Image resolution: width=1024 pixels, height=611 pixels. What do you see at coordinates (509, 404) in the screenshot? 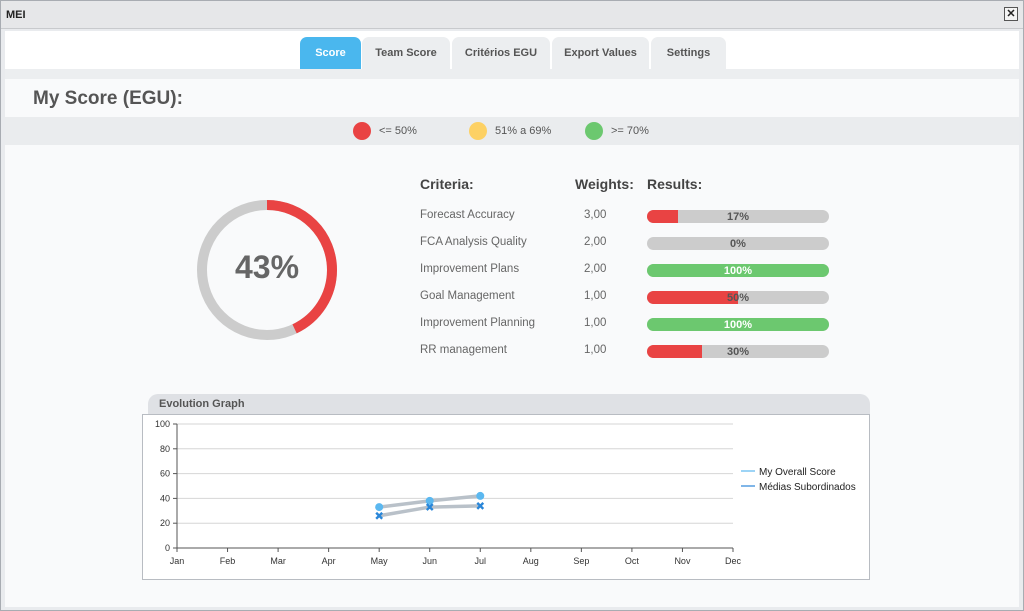
I see `evolution-graph-header: Evolution Graph` at bounding box center [509, 404].